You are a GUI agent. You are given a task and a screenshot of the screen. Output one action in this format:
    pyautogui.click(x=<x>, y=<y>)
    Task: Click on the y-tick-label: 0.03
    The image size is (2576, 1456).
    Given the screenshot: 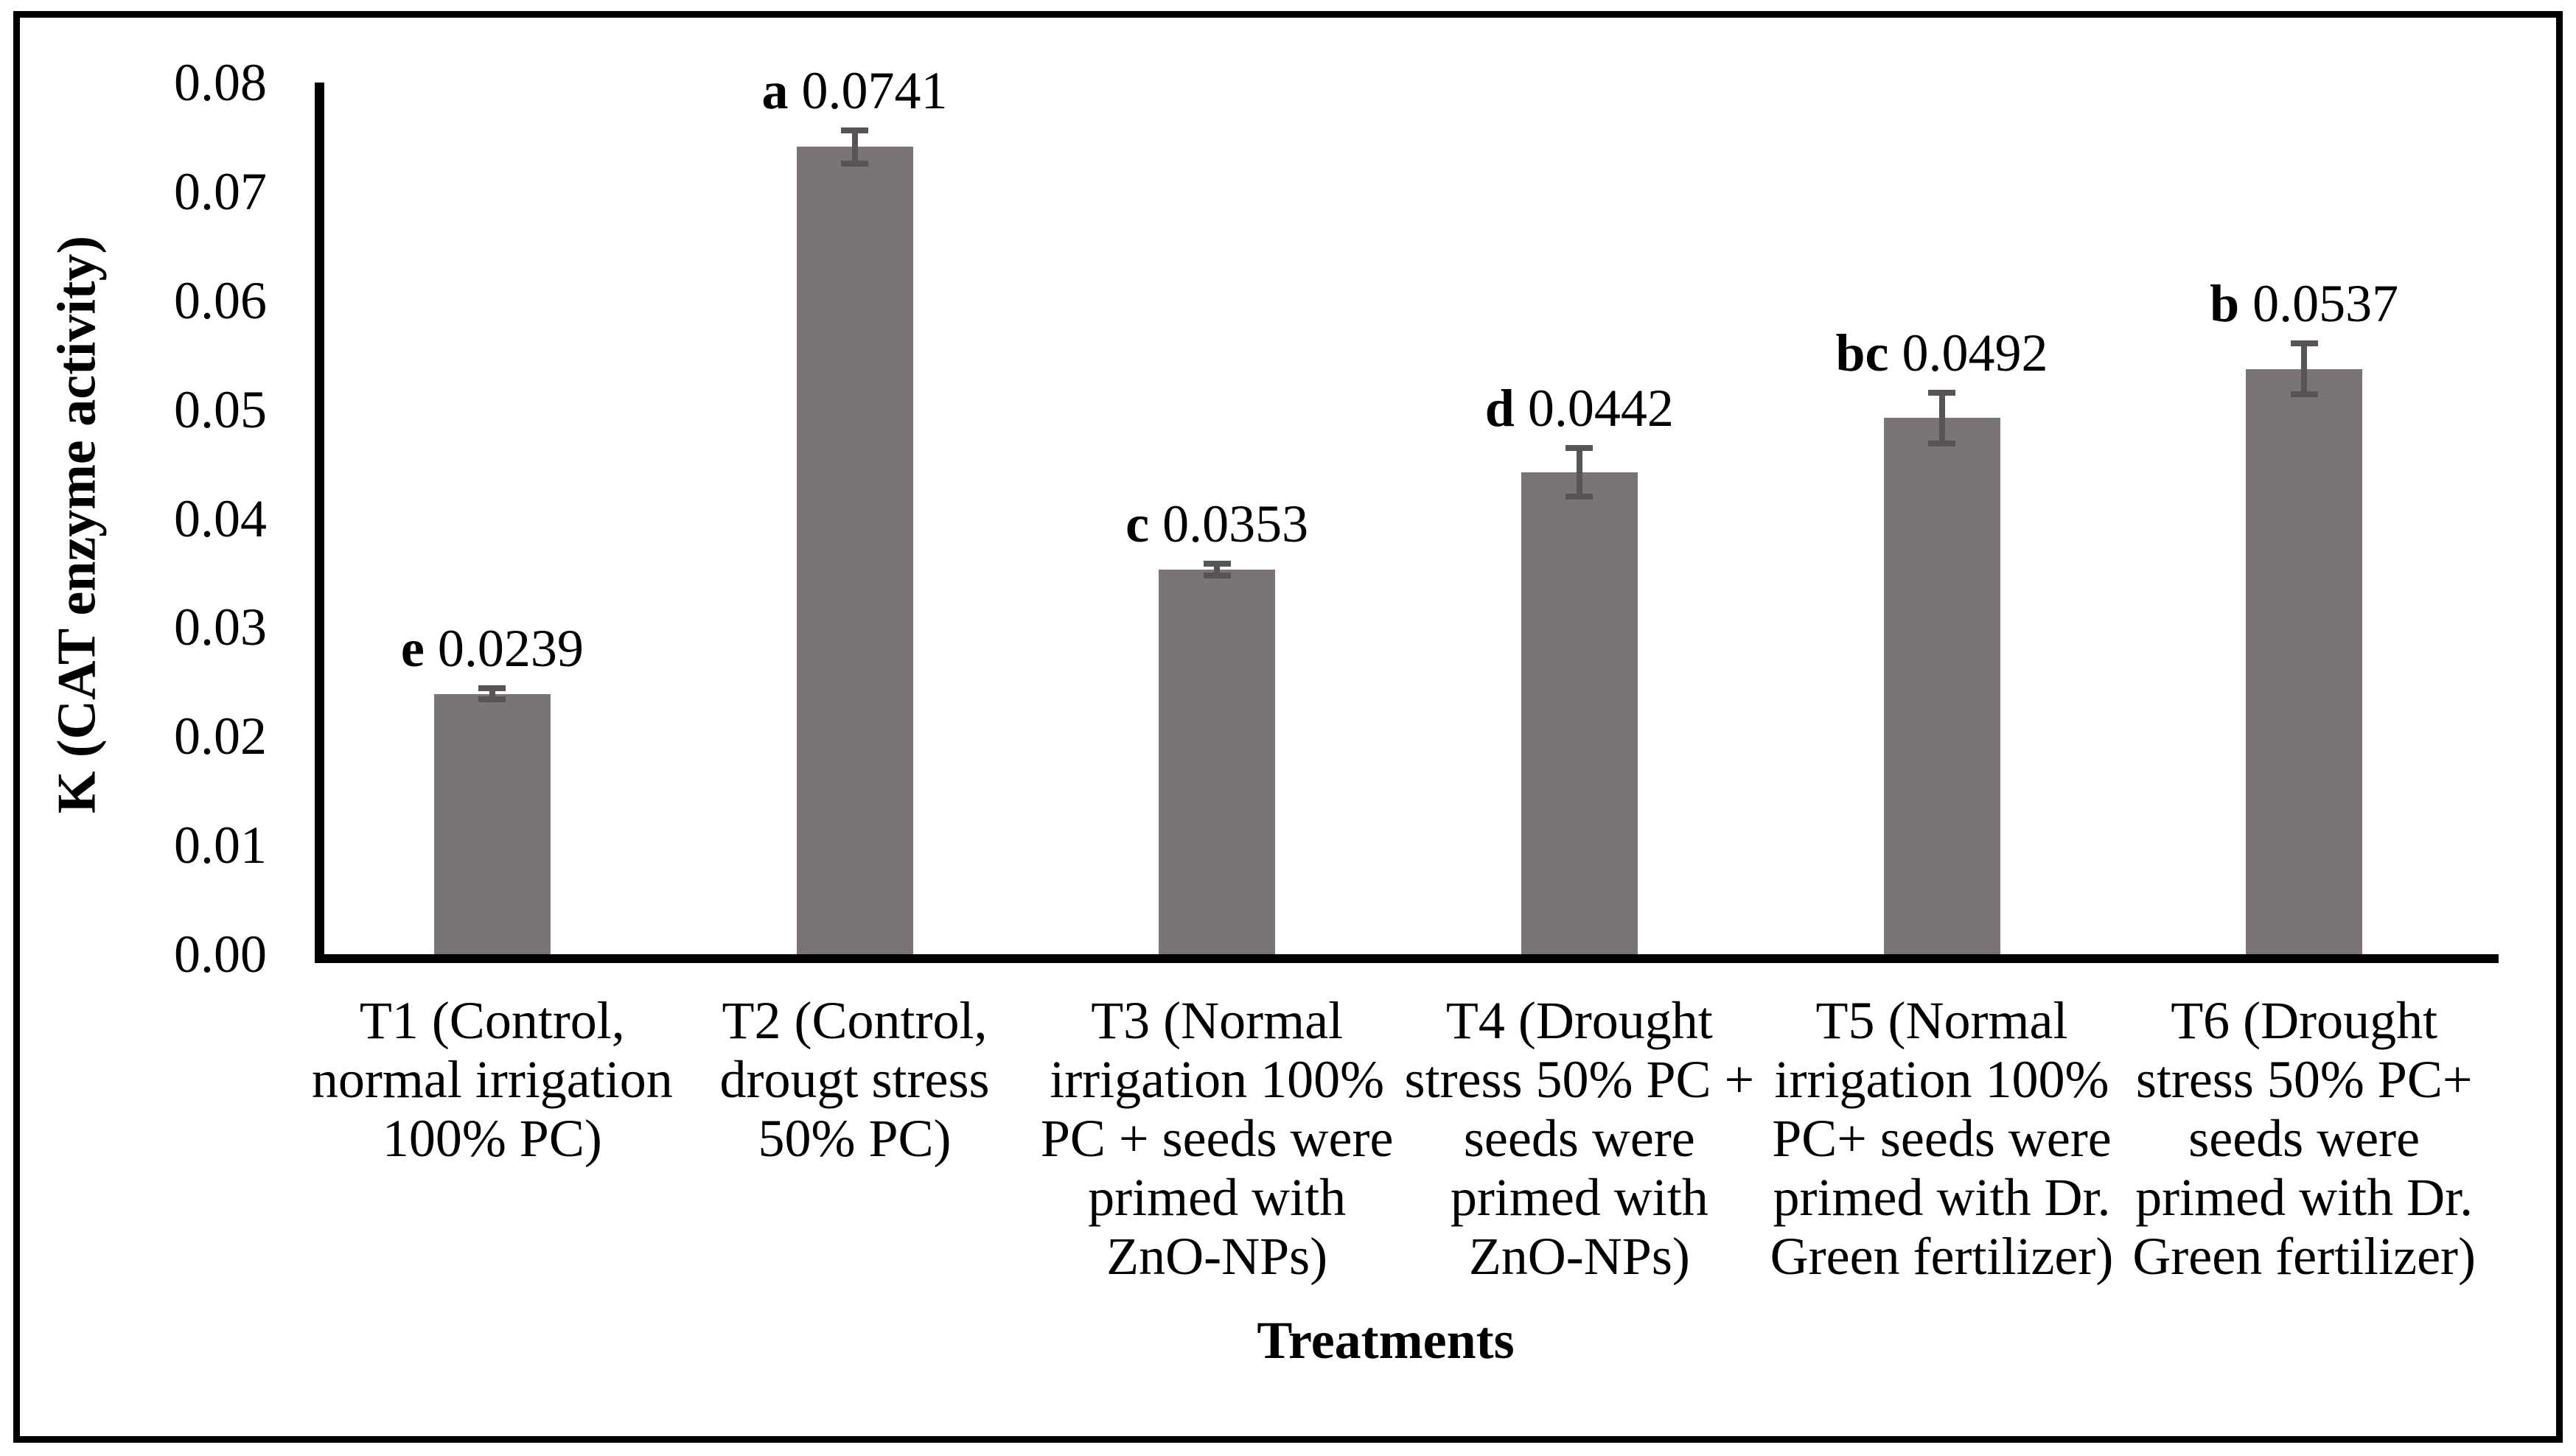 What is the action you would take?
    pyautogui.click(x=221, y=627)
    